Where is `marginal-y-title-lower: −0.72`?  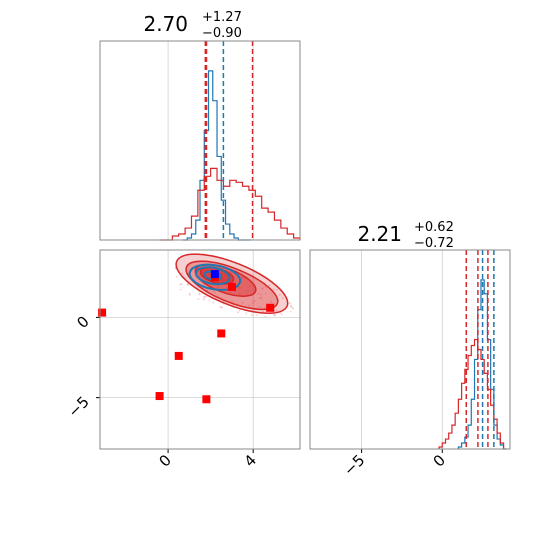 marginal-y-title-lower: −0.72 is located at coordinates (434, 243).